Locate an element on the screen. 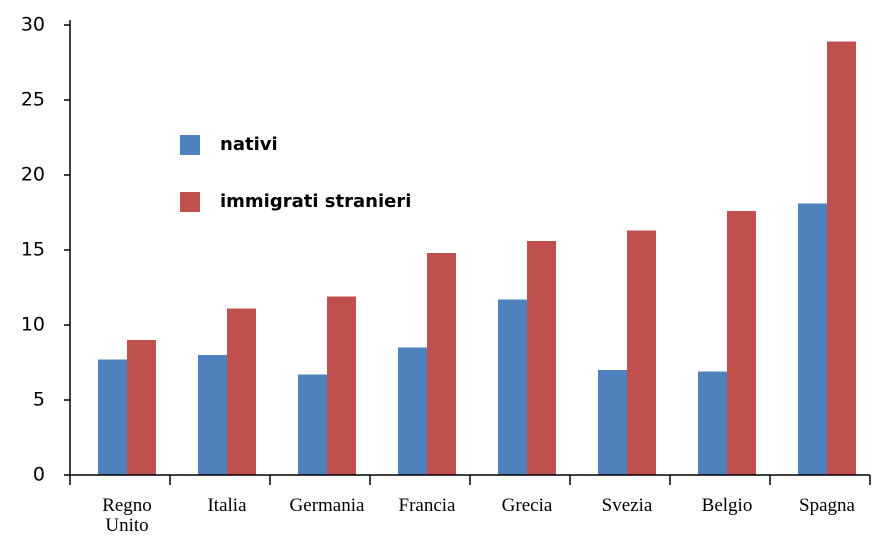 The height and width of the screenshot is (544, 872). x-tick-label: Svezia is located at coordinates (627, 505).